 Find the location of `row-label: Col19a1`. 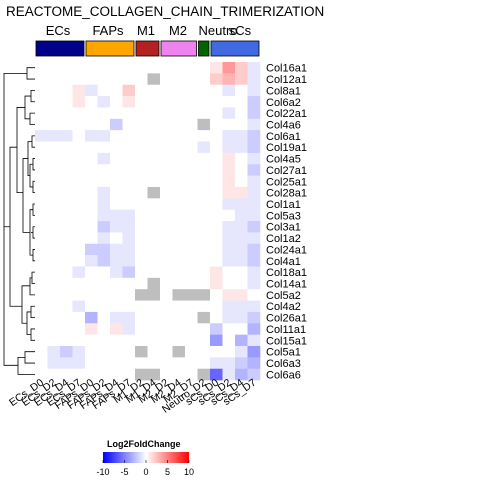

row-label: Col19a1 is located at coordinates (286, 148).